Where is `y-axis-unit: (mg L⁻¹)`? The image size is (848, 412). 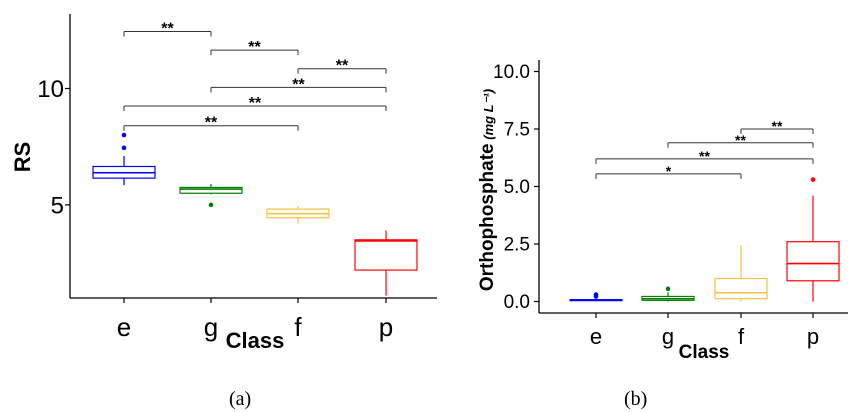 y-axis-unit: (mg L⁻¹) is located at coordinates (488, 116).